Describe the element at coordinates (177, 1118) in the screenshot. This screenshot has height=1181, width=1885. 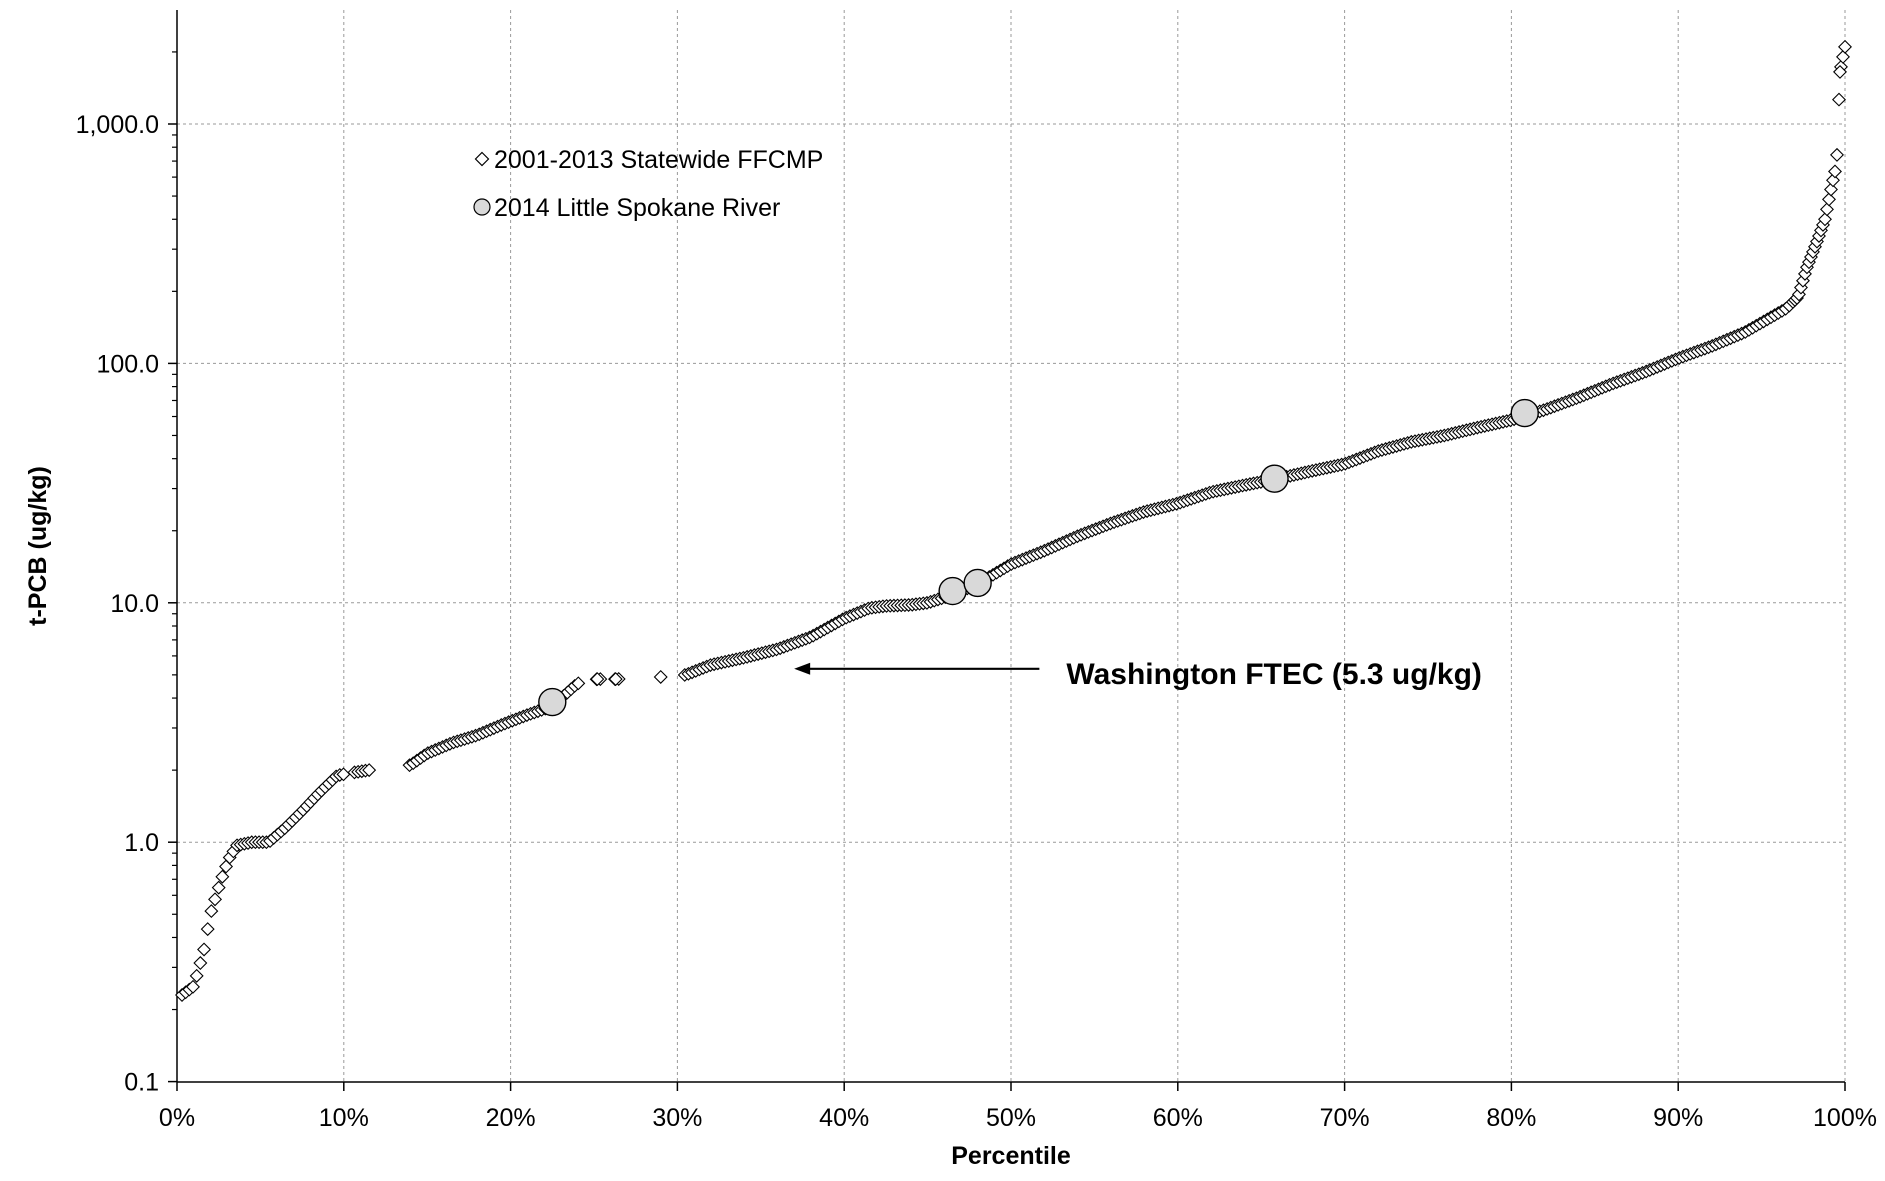
I see `x-tick-label: 0%` at that location.